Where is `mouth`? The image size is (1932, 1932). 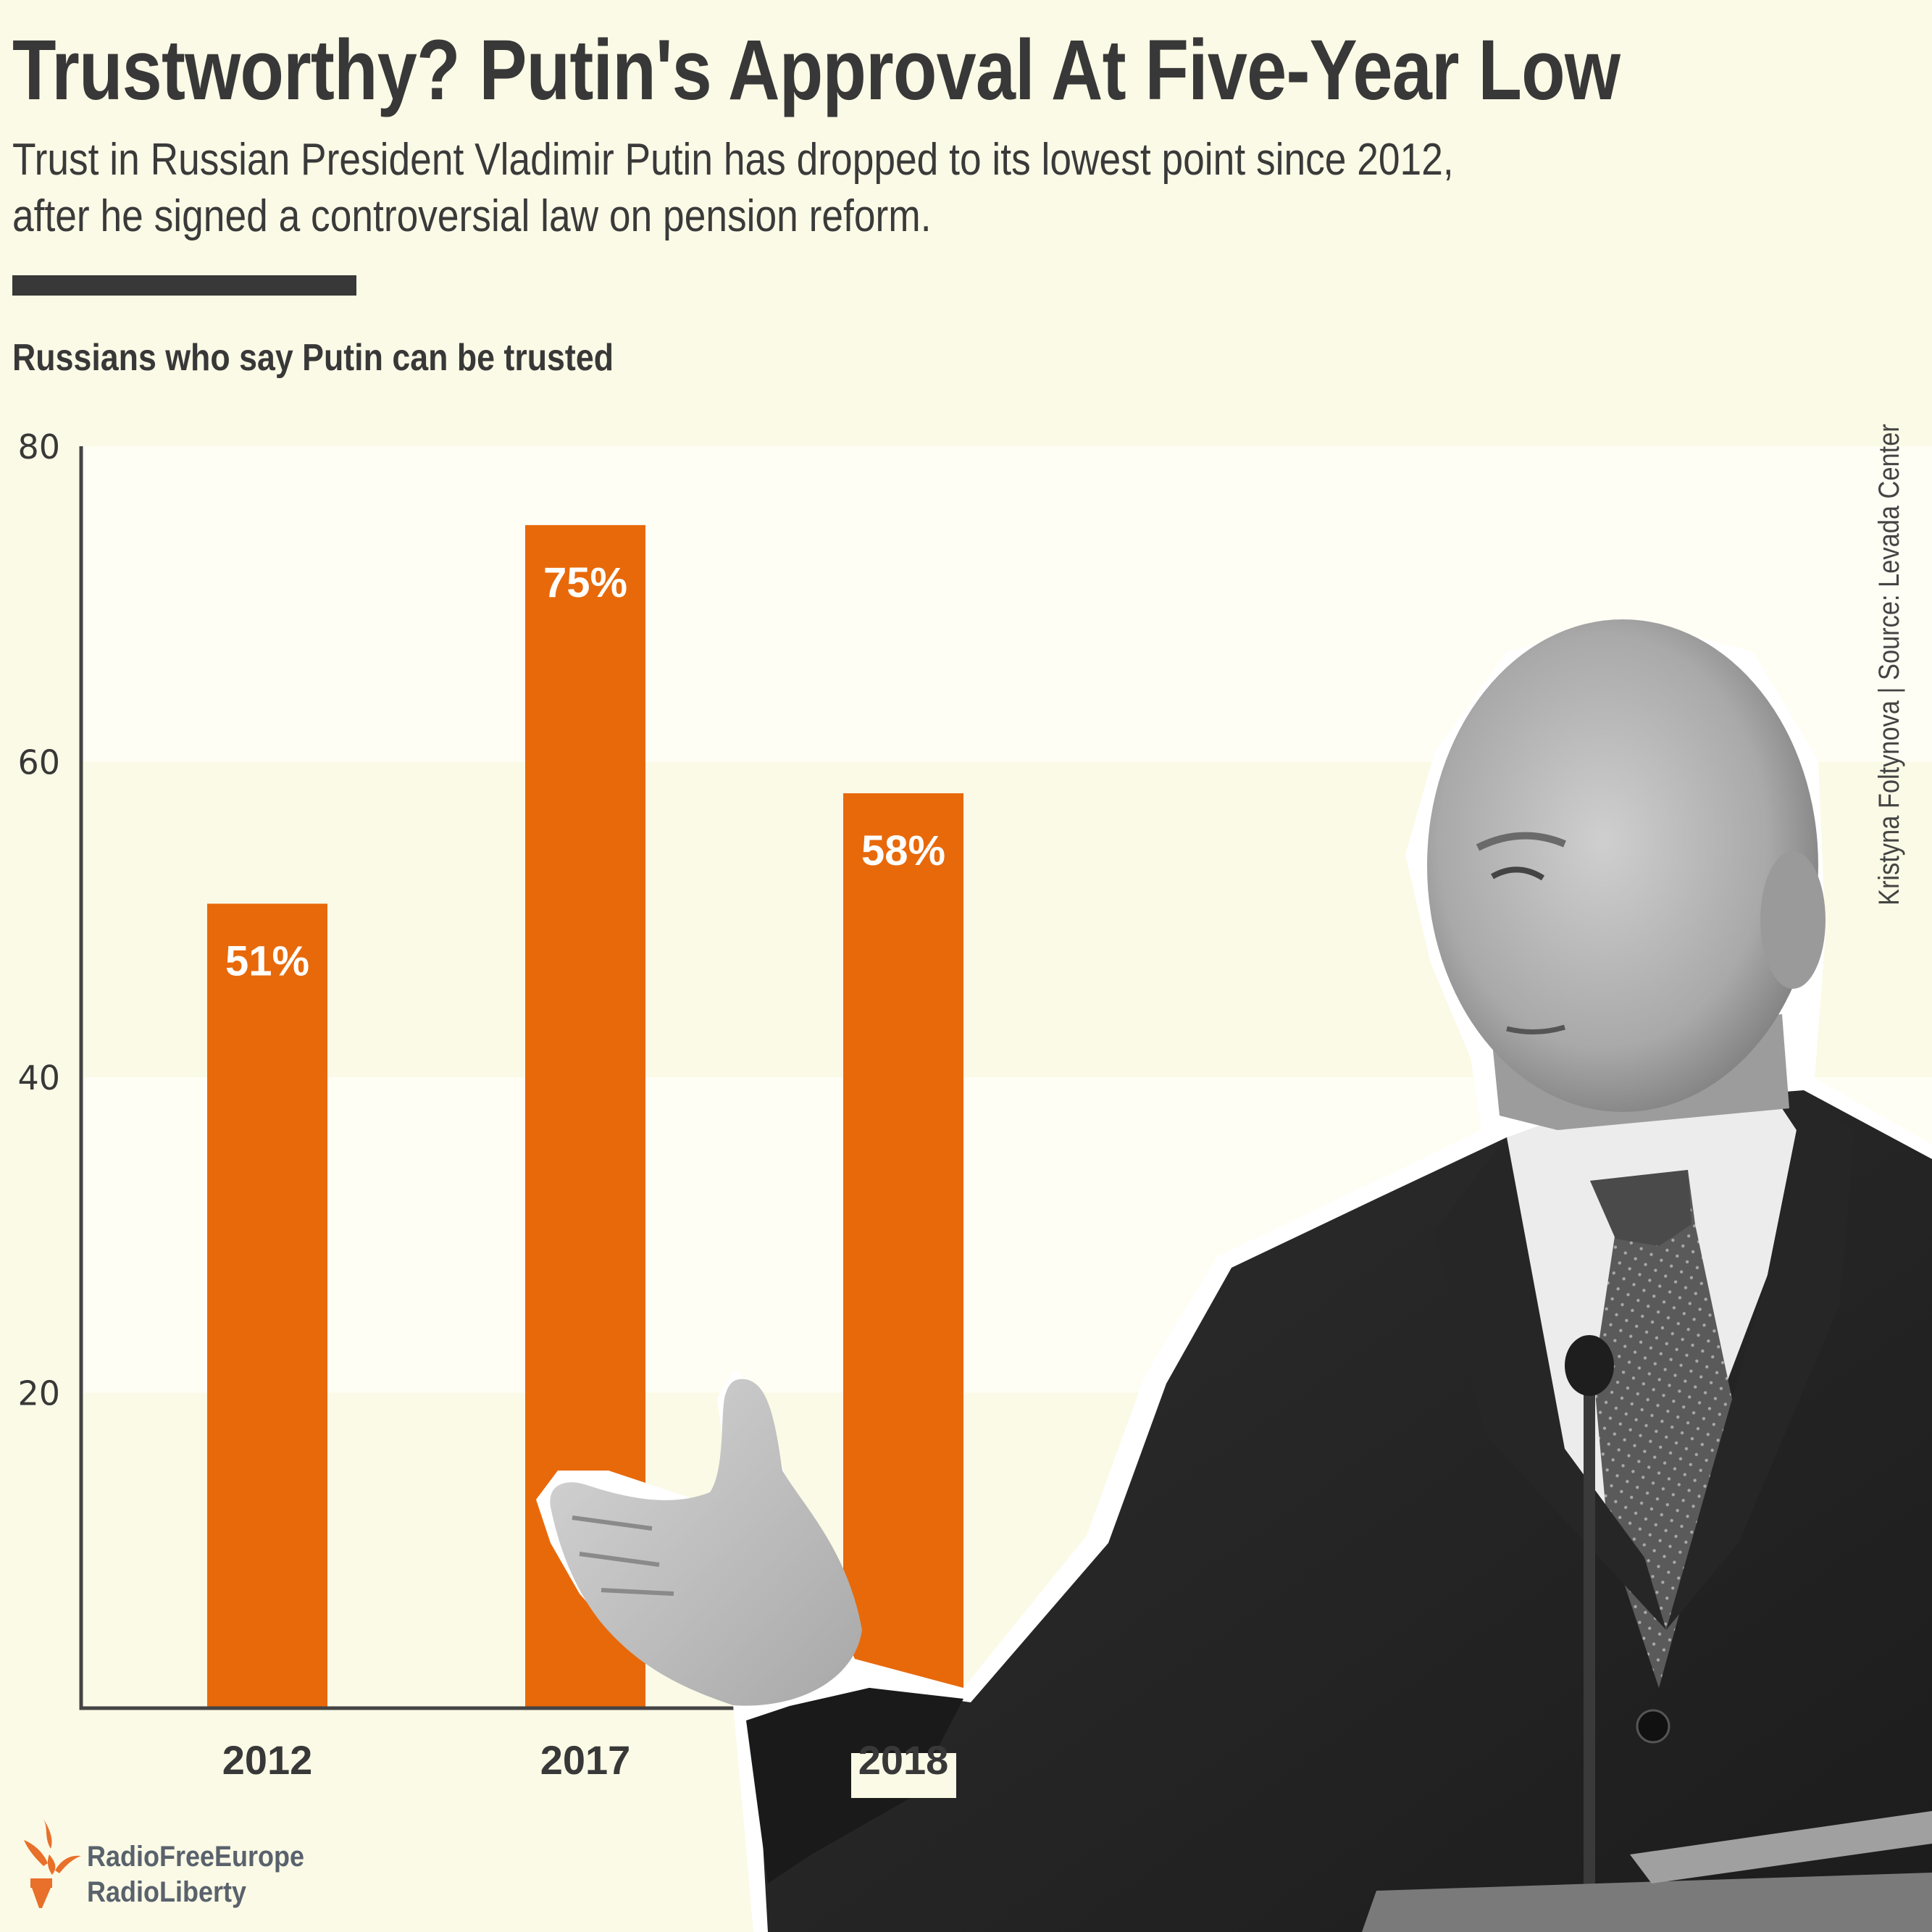 mouth is located at coordinates (1536, 1029).